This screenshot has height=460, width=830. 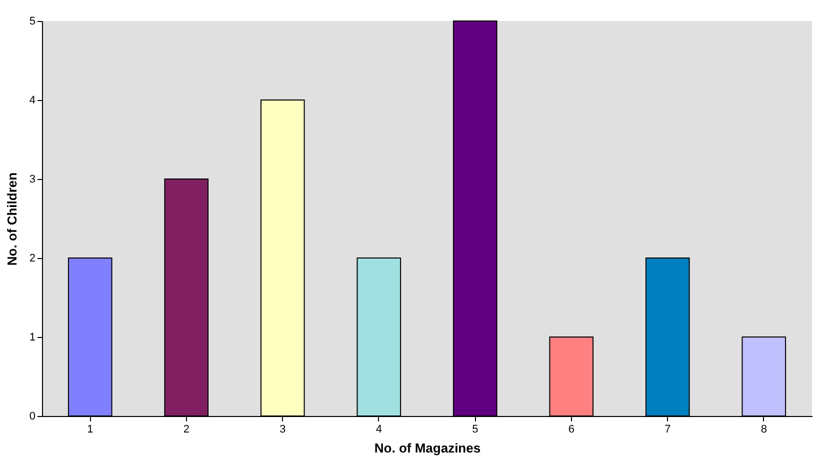 I want to click on x-tick-label: 2, so click(x=186, y=430).